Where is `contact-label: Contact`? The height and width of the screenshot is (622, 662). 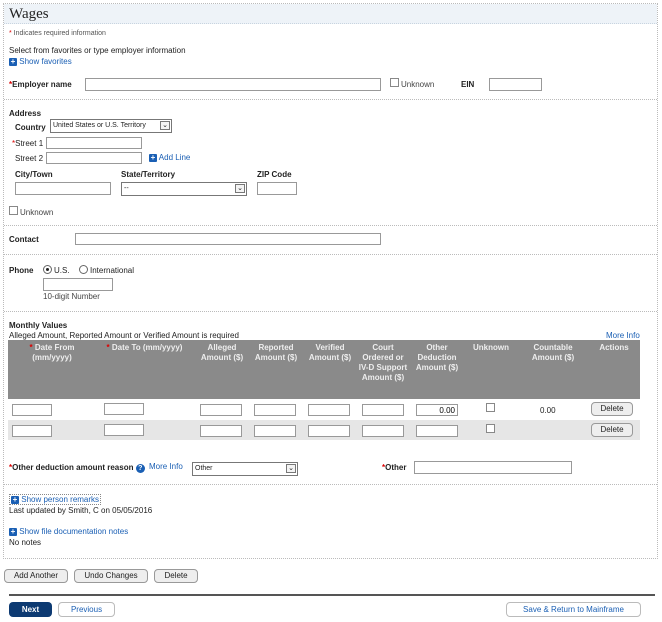
contact-label: Contact is located at coordinates (24, 239).